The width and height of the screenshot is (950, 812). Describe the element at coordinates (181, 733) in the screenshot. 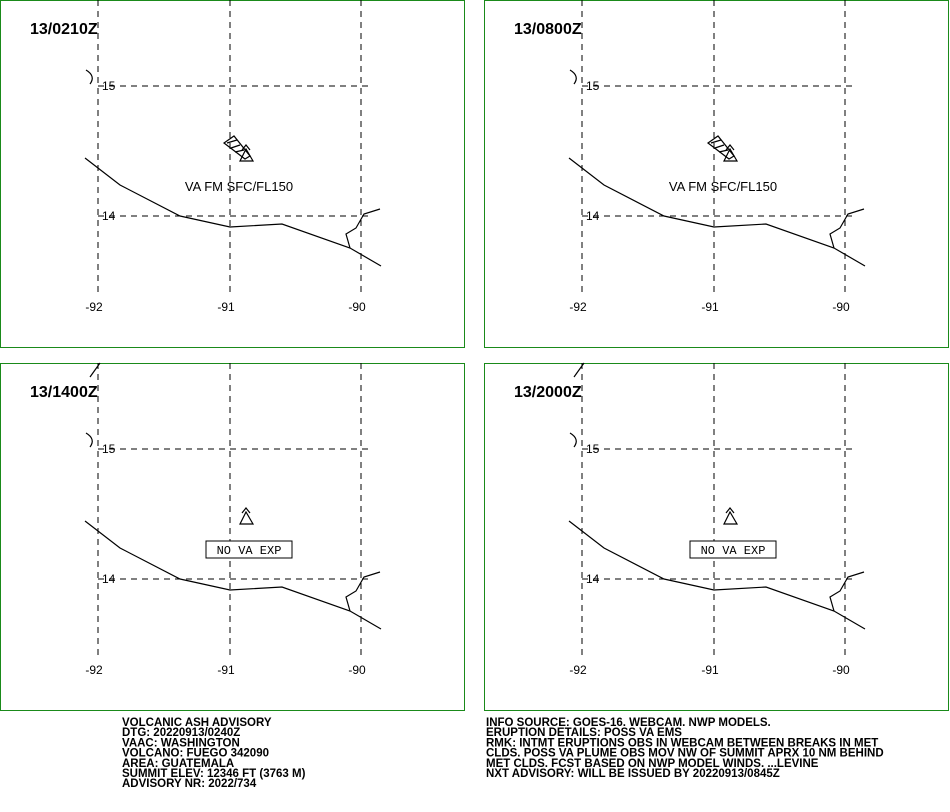

I see `info-line: DTG: 20220913/0240Z` at that location.